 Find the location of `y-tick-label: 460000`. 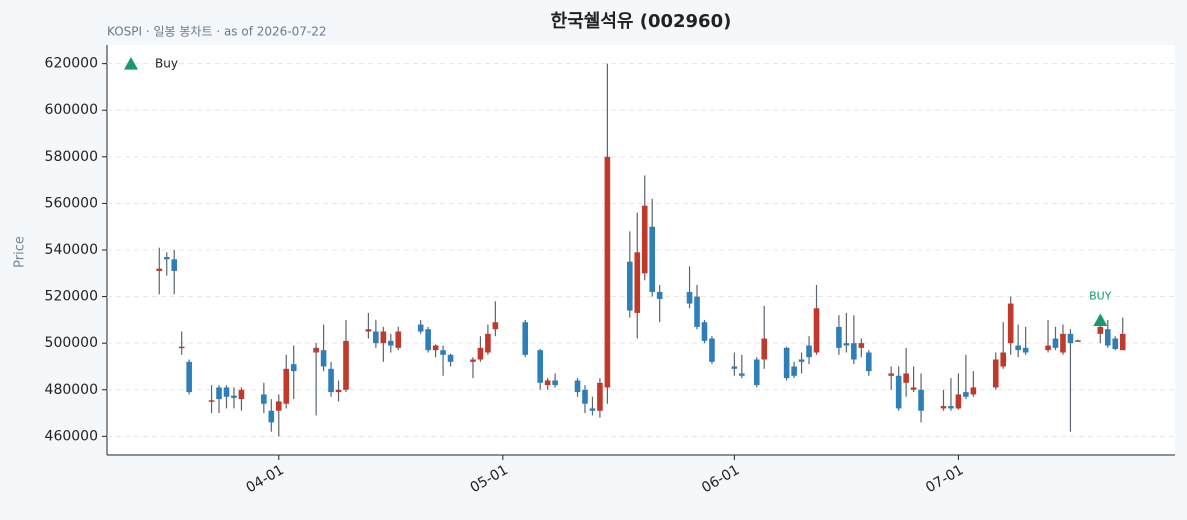

y-tick-label: 460000 is located at coordinates (71, 436).